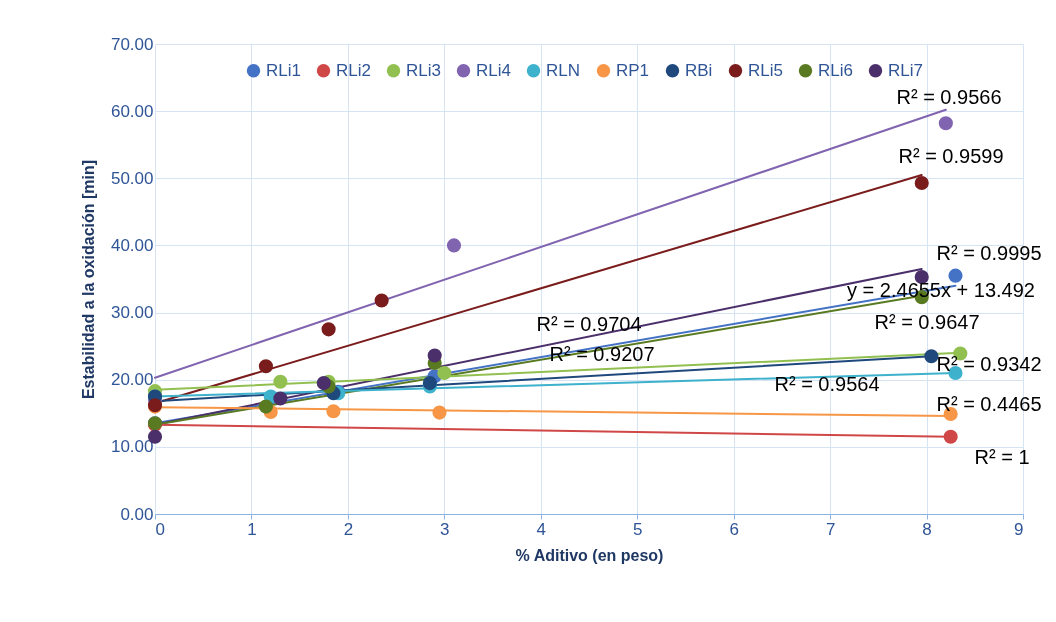 Image resolution: width=1056 pixels, height=622 pixels. I want to click on annotation: R² = 0.4465, so click(989, 404).